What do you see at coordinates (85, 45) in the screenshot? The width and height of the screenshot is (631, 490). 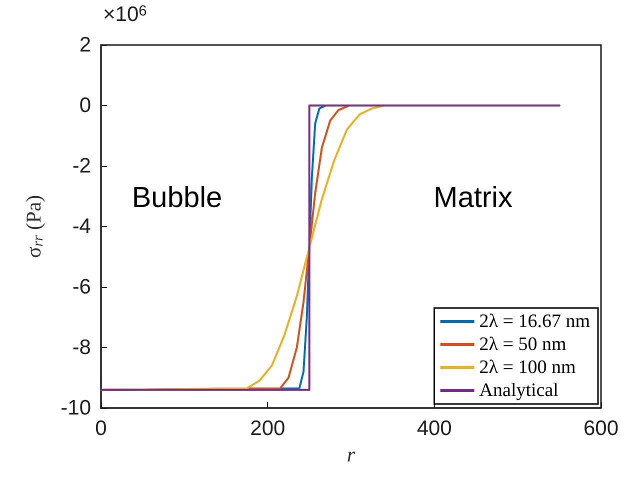 I see `y-tick-label: 2` at bounding box center [85, 45].